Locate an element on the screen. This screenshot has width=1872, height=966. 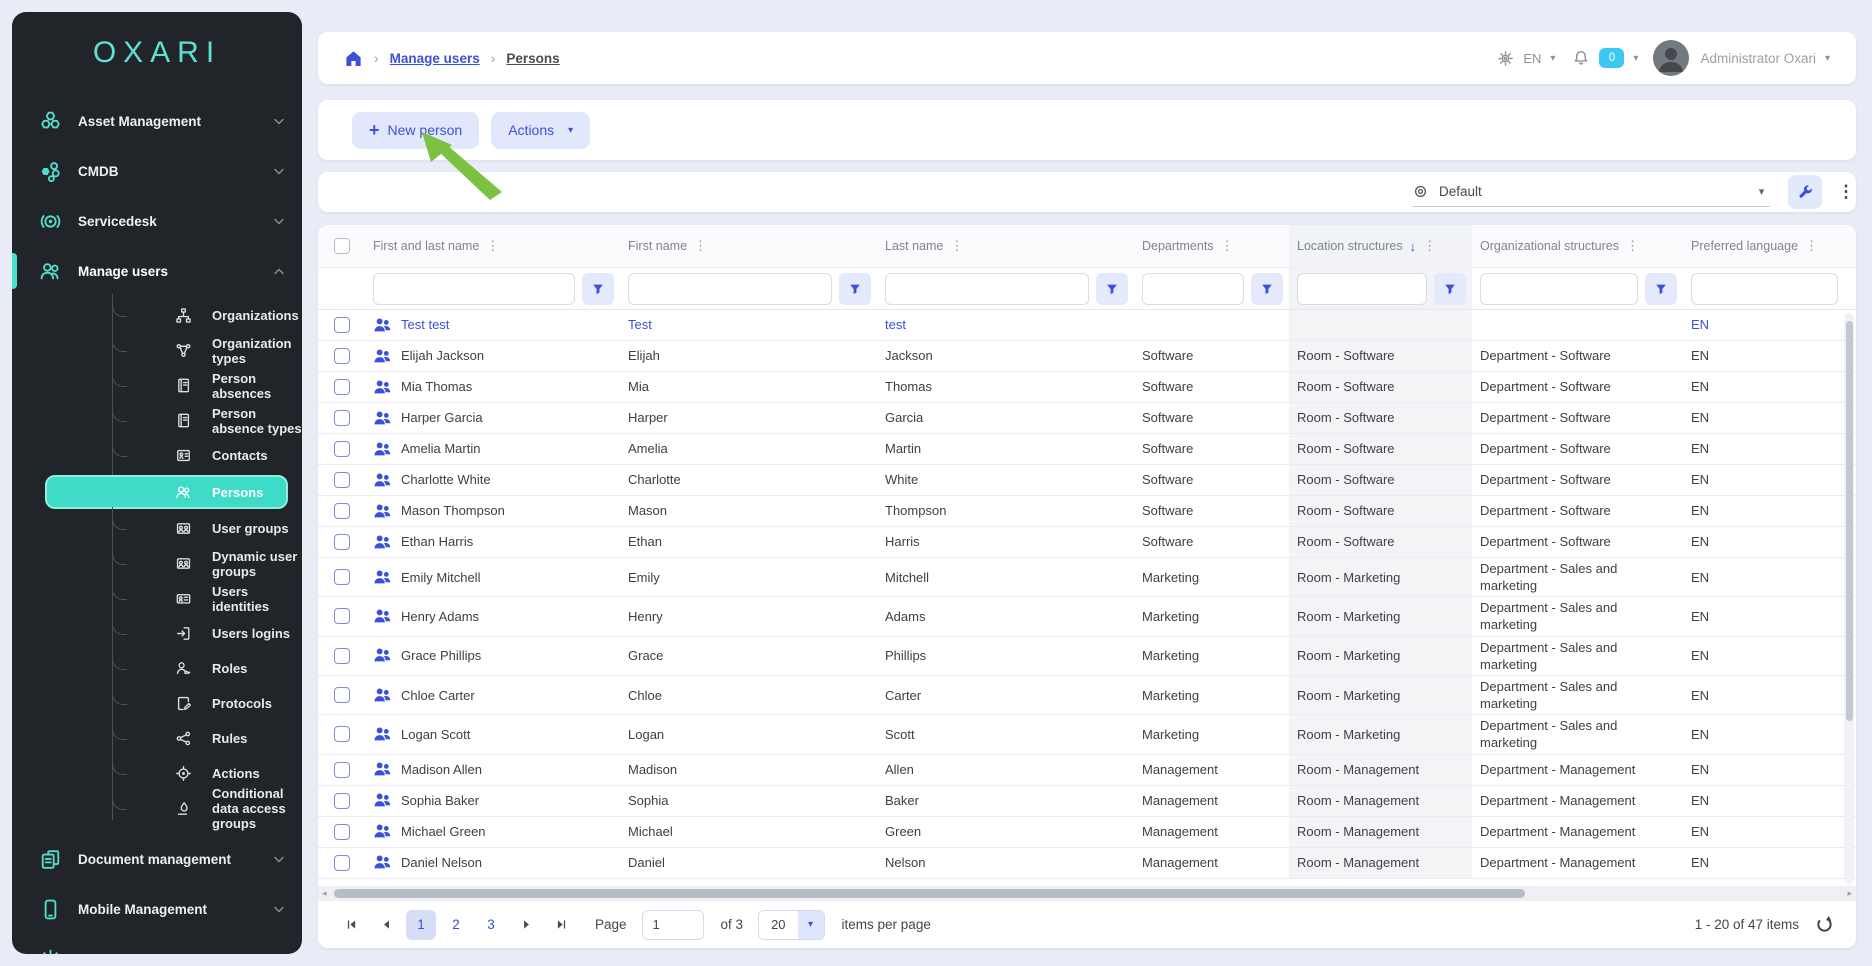
column-header-departments: Departments ⋮ is located at coordinates (1211, 246).